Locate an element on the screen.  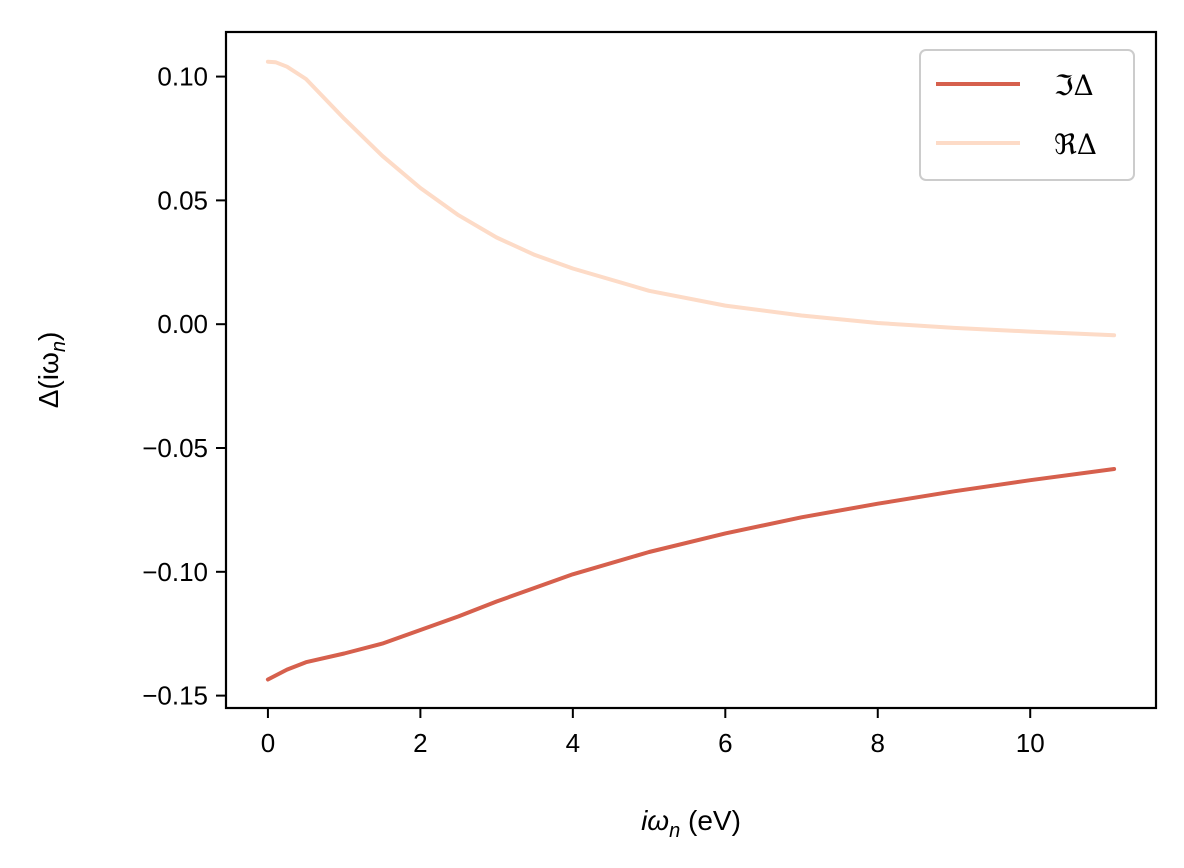
y-tick-label: −0.05 is located at coordinates (175, 448).